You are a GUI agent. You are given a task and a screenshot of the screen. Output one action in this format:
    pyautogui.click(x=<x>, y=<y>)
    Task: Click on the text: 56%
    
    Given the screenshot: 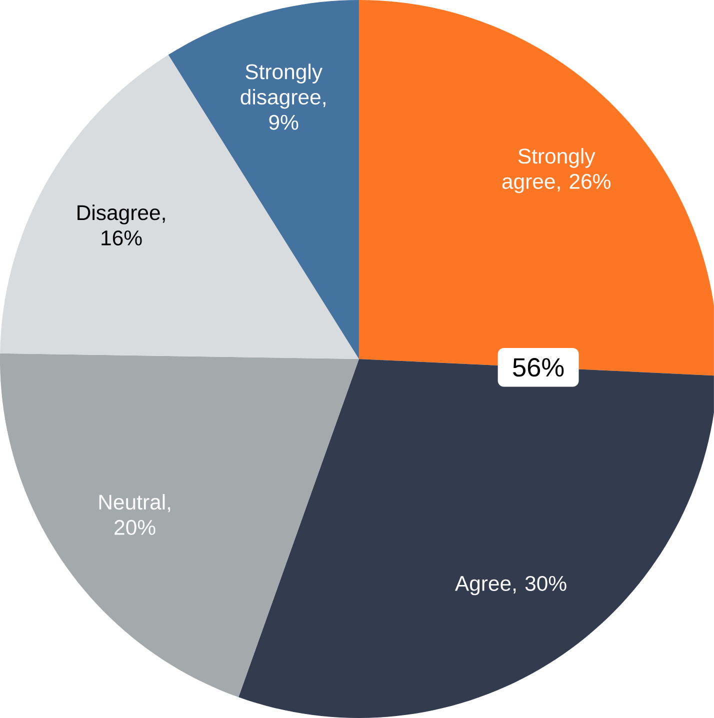 What is the action you would take?
    pyautogui.click(x=538, y=367)
    